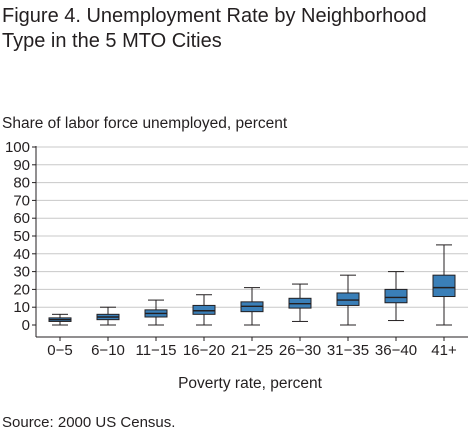 The width and height of the screenshot is (475, 446). What do you see at coordinates (21, 272) in the screenshot?
I see `y-tick-label: 30` at bounding box center [21, 272].